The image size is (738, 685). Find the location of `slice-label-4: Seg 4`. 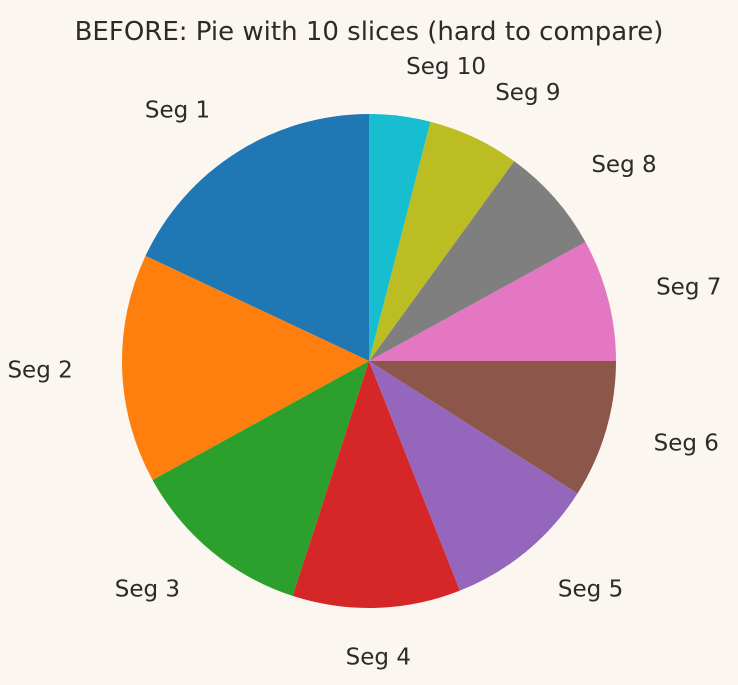

slice-label-4: Seg 4 is located at coordinates (378, 657).